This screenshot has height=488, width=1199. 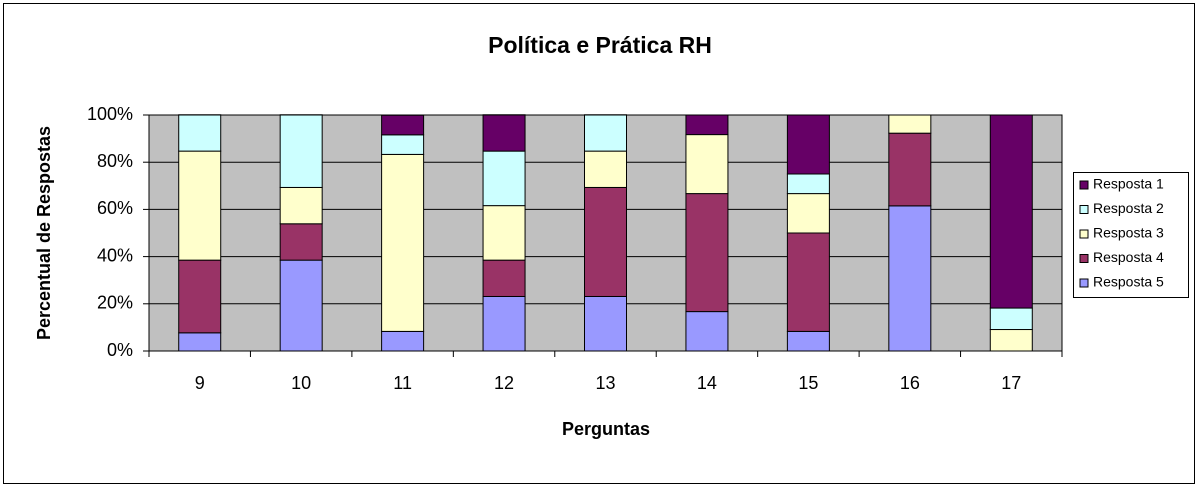 I want to click on y-tick-label: 0%, so click(x=120, y=350).